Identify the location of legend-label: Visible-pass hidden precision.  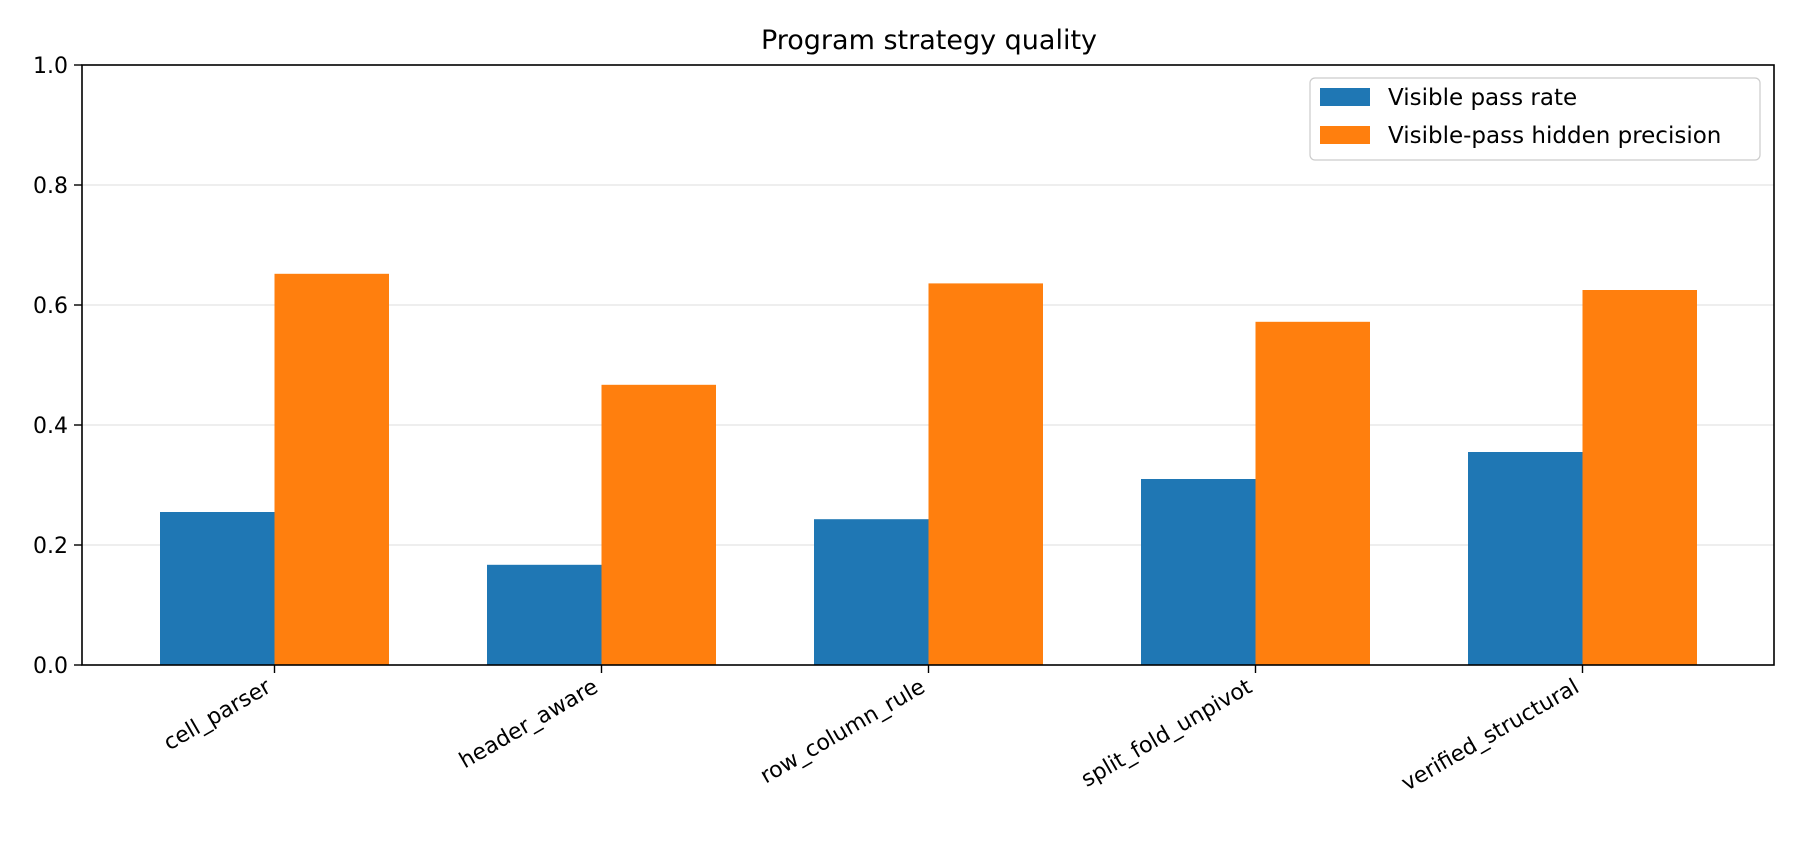
(1554, 136).